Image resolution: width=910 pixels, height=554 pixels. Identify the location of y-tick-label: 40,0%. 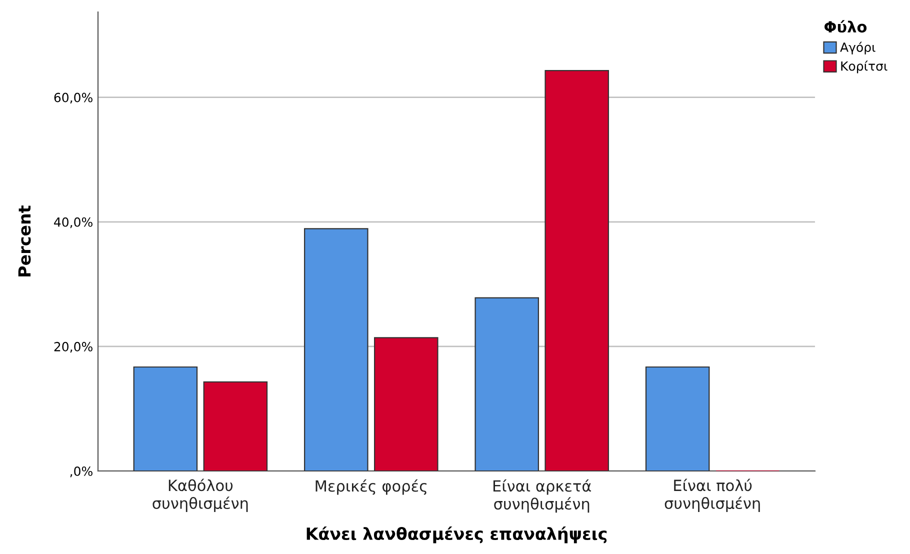
(73, 222).